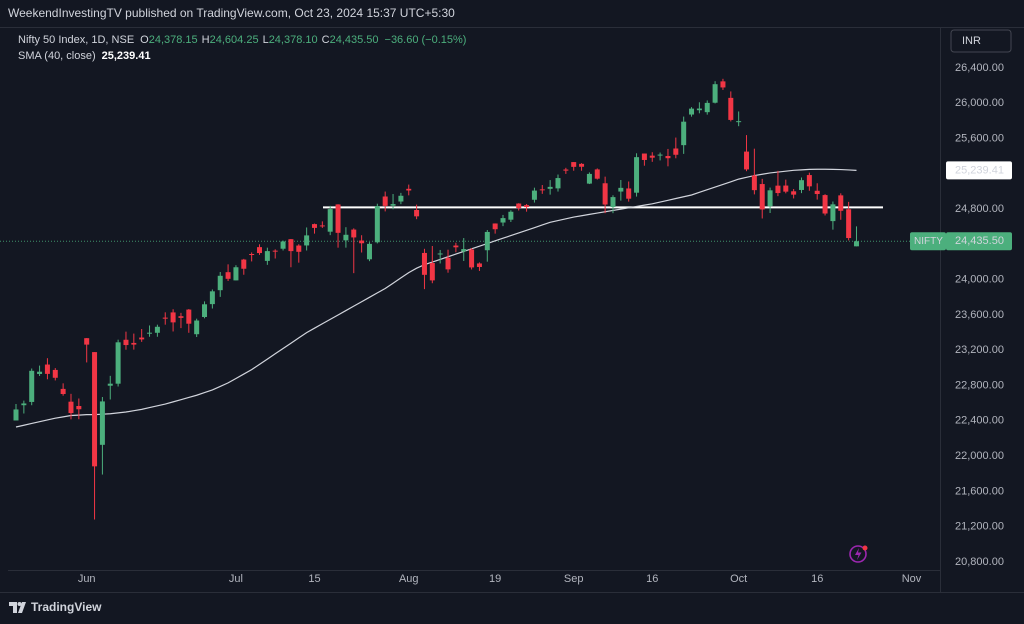 The image size is (1024, 624). I want to click on symbol-label: NIFTY, so click(928, 241).